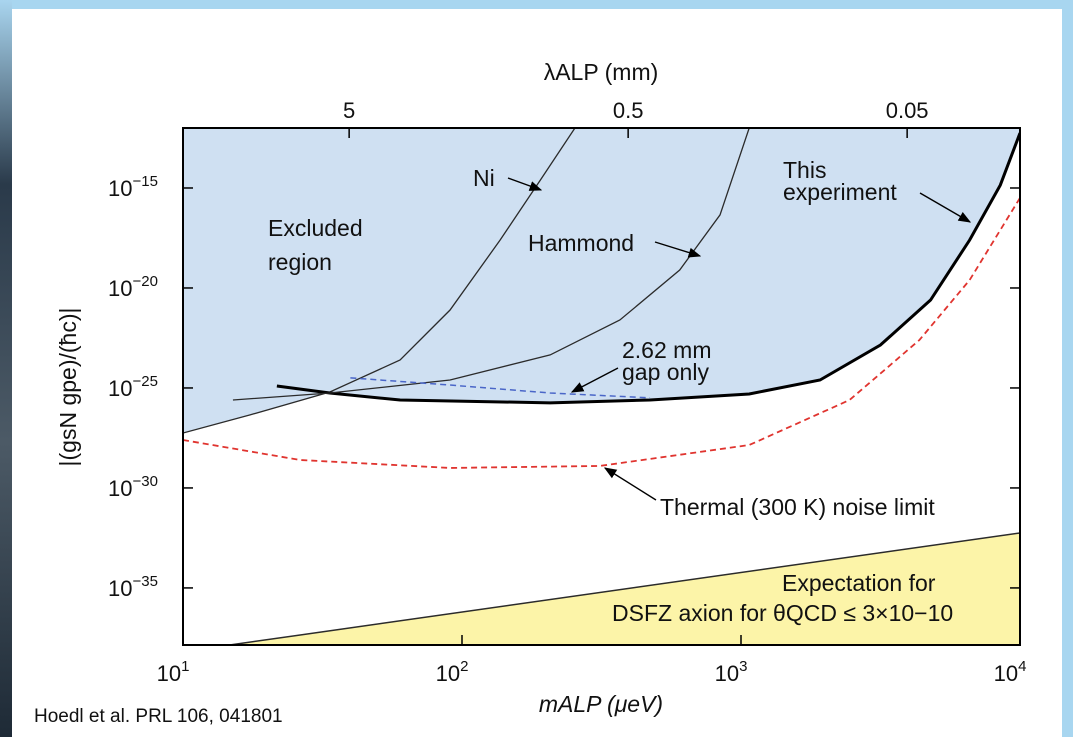  Describe the element at coordinates (797, 507) in the screenshot. I see `annotation: Thermal (300 K) noise limit` at that location.